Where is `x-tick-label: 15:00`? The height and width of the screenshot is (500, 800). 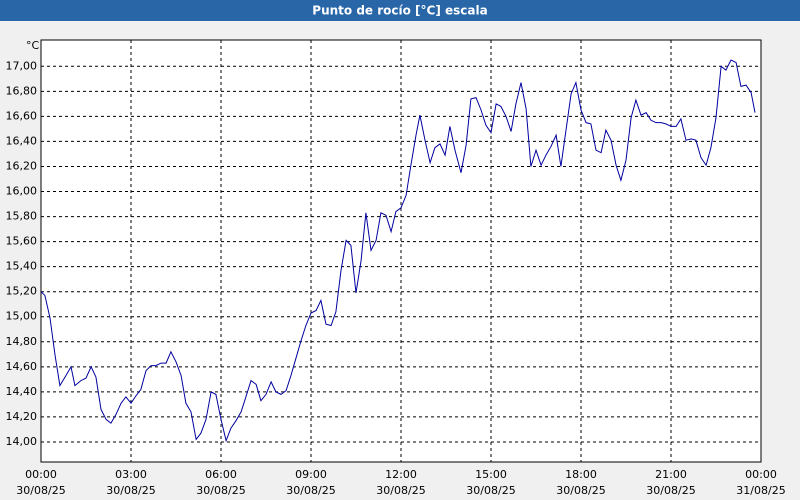
x-tick-label: 15:00 is located at coordinates (491, 474).